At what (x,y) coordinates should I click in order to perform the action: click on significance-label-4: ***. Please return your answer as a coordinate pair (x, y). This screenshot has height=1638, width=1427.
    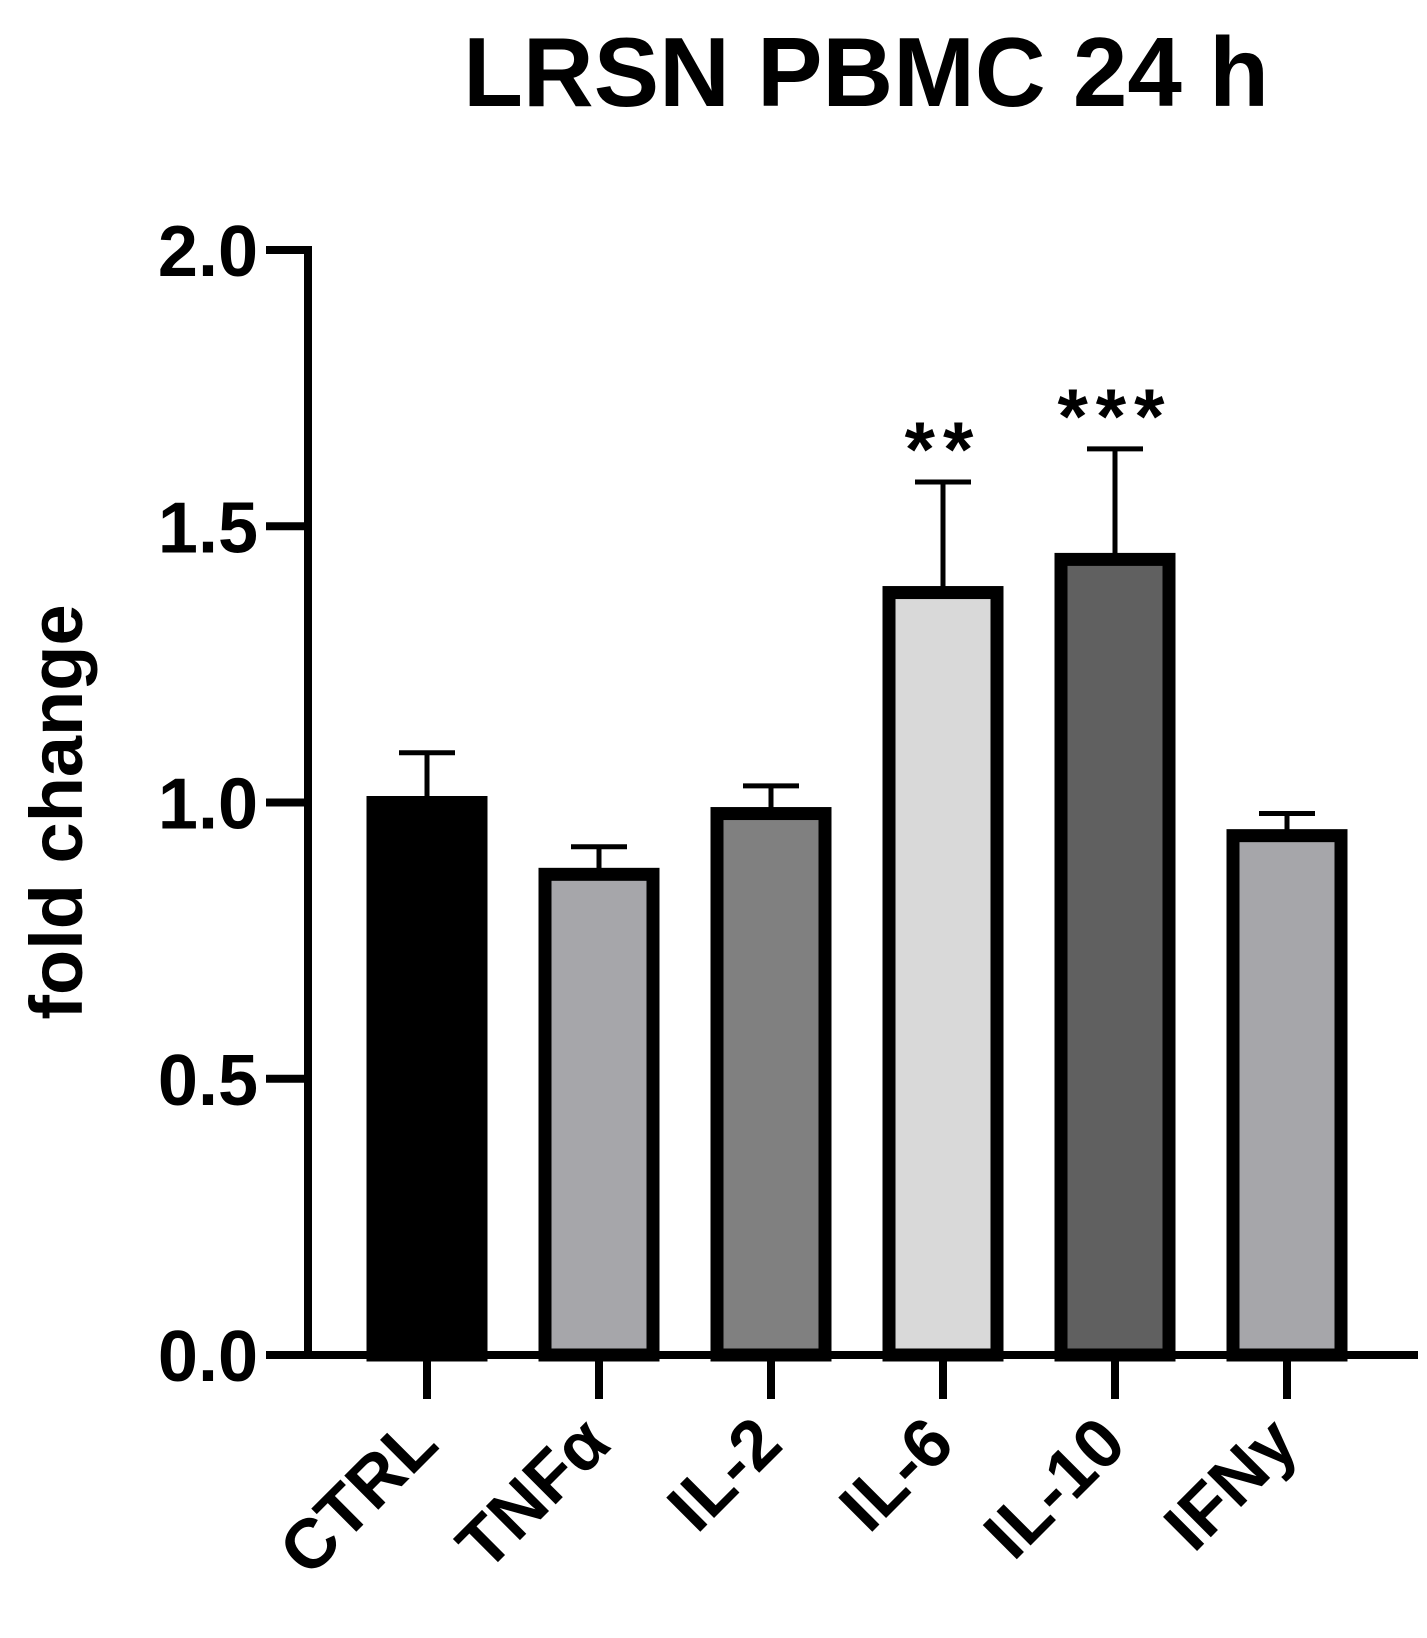
    Looking at the image, I should click on (1114, 416).